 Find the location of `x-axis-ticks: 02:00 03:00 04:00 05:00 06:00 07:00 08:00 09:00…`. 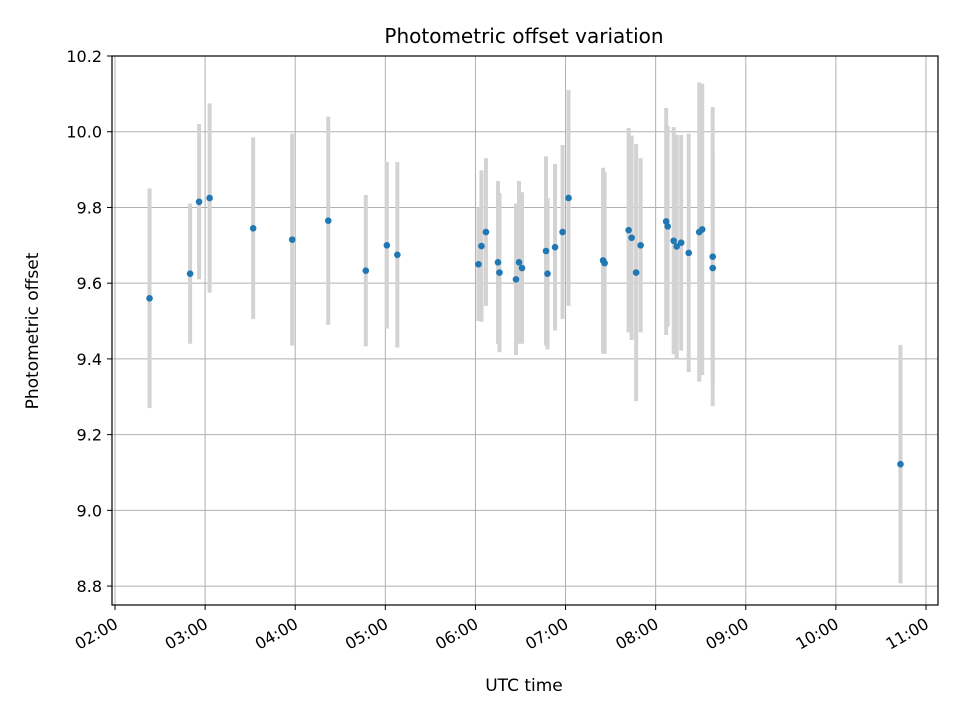

x-axis-ticks: 02:00 03:00 04:00 05:00 06:00 07:00 08:00 09:00… is located at coordinates (502, 629).